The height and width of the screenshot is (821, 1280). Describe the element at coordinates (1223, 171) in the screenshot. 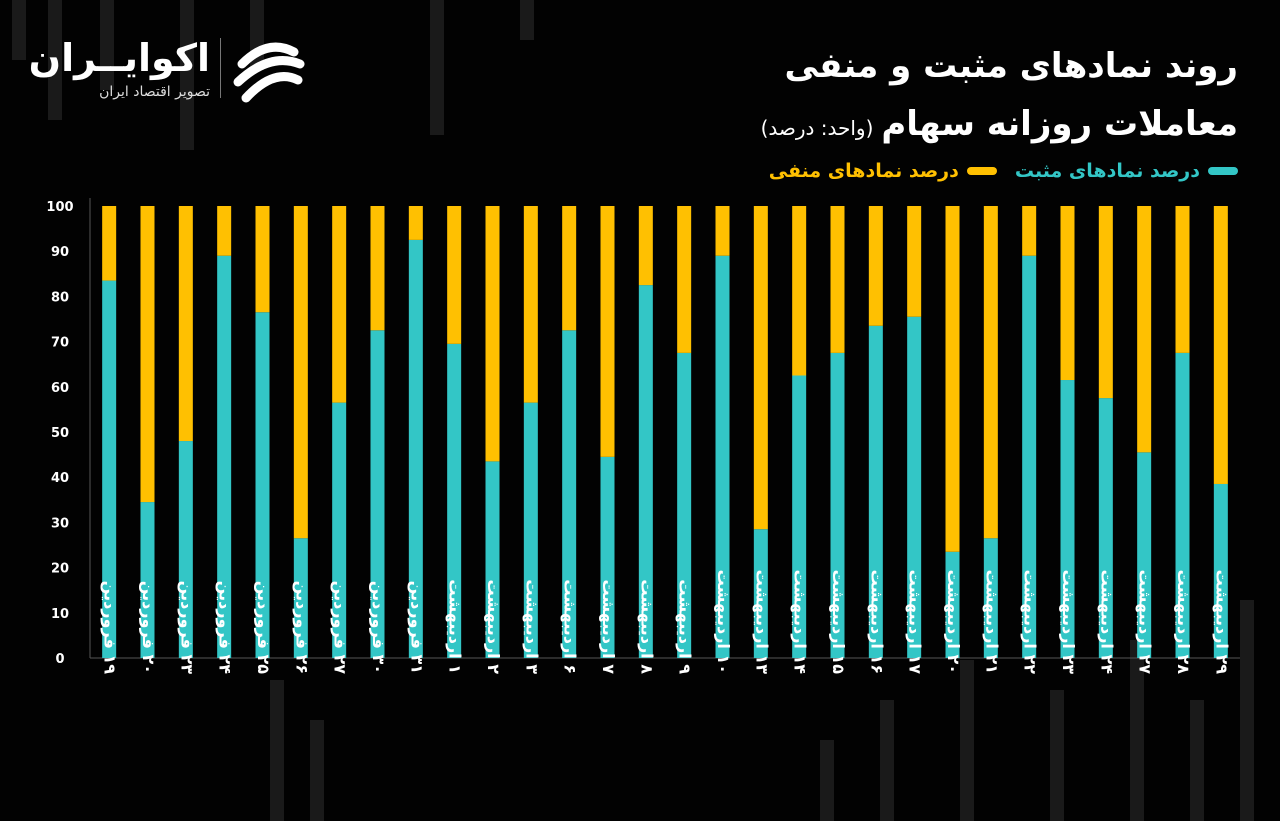

I see `legend-swatch-positive` at that location.